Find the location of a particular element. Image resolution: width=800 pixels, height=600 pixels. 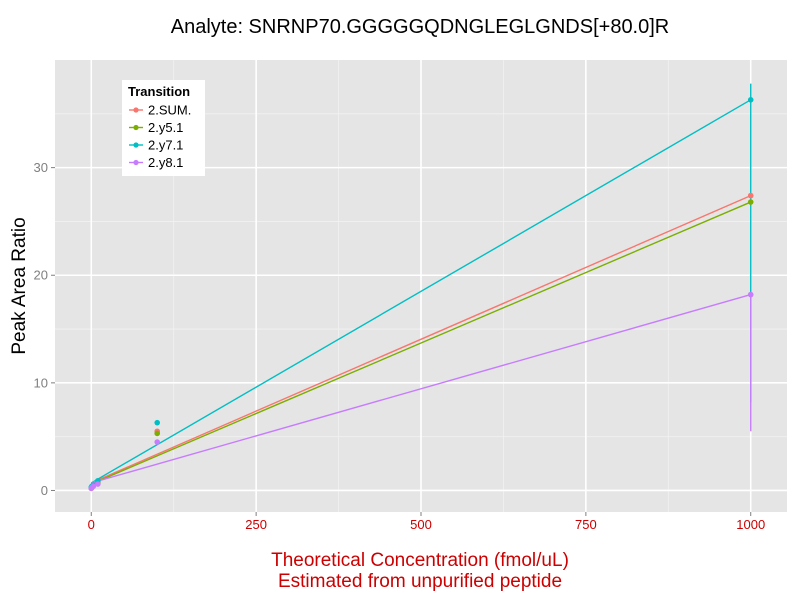

x-axis-title-line2: Estimated from unpurified peptide is located at coordinates (420, 581).